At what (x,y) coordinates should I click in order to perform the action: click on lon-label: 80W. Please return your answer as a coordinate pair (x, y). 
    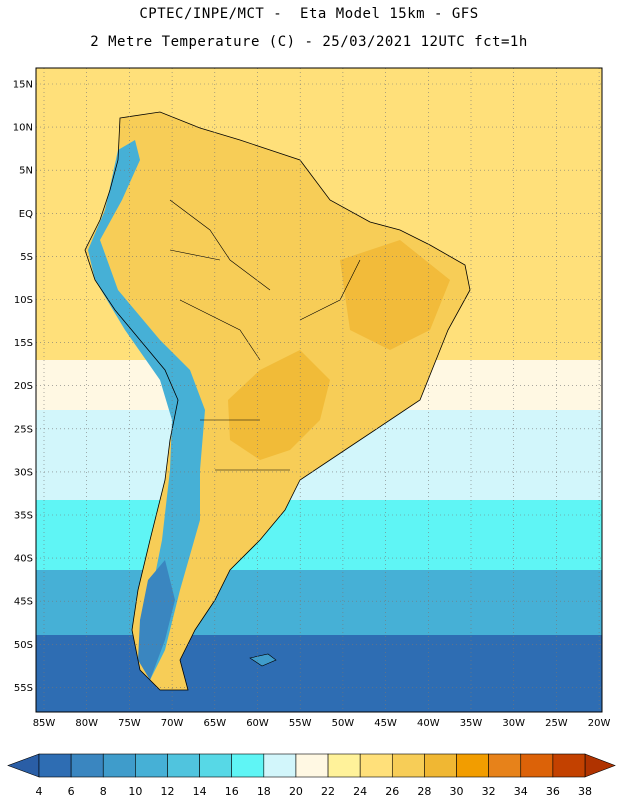
    Looking at the image, I should click on (86, 723).